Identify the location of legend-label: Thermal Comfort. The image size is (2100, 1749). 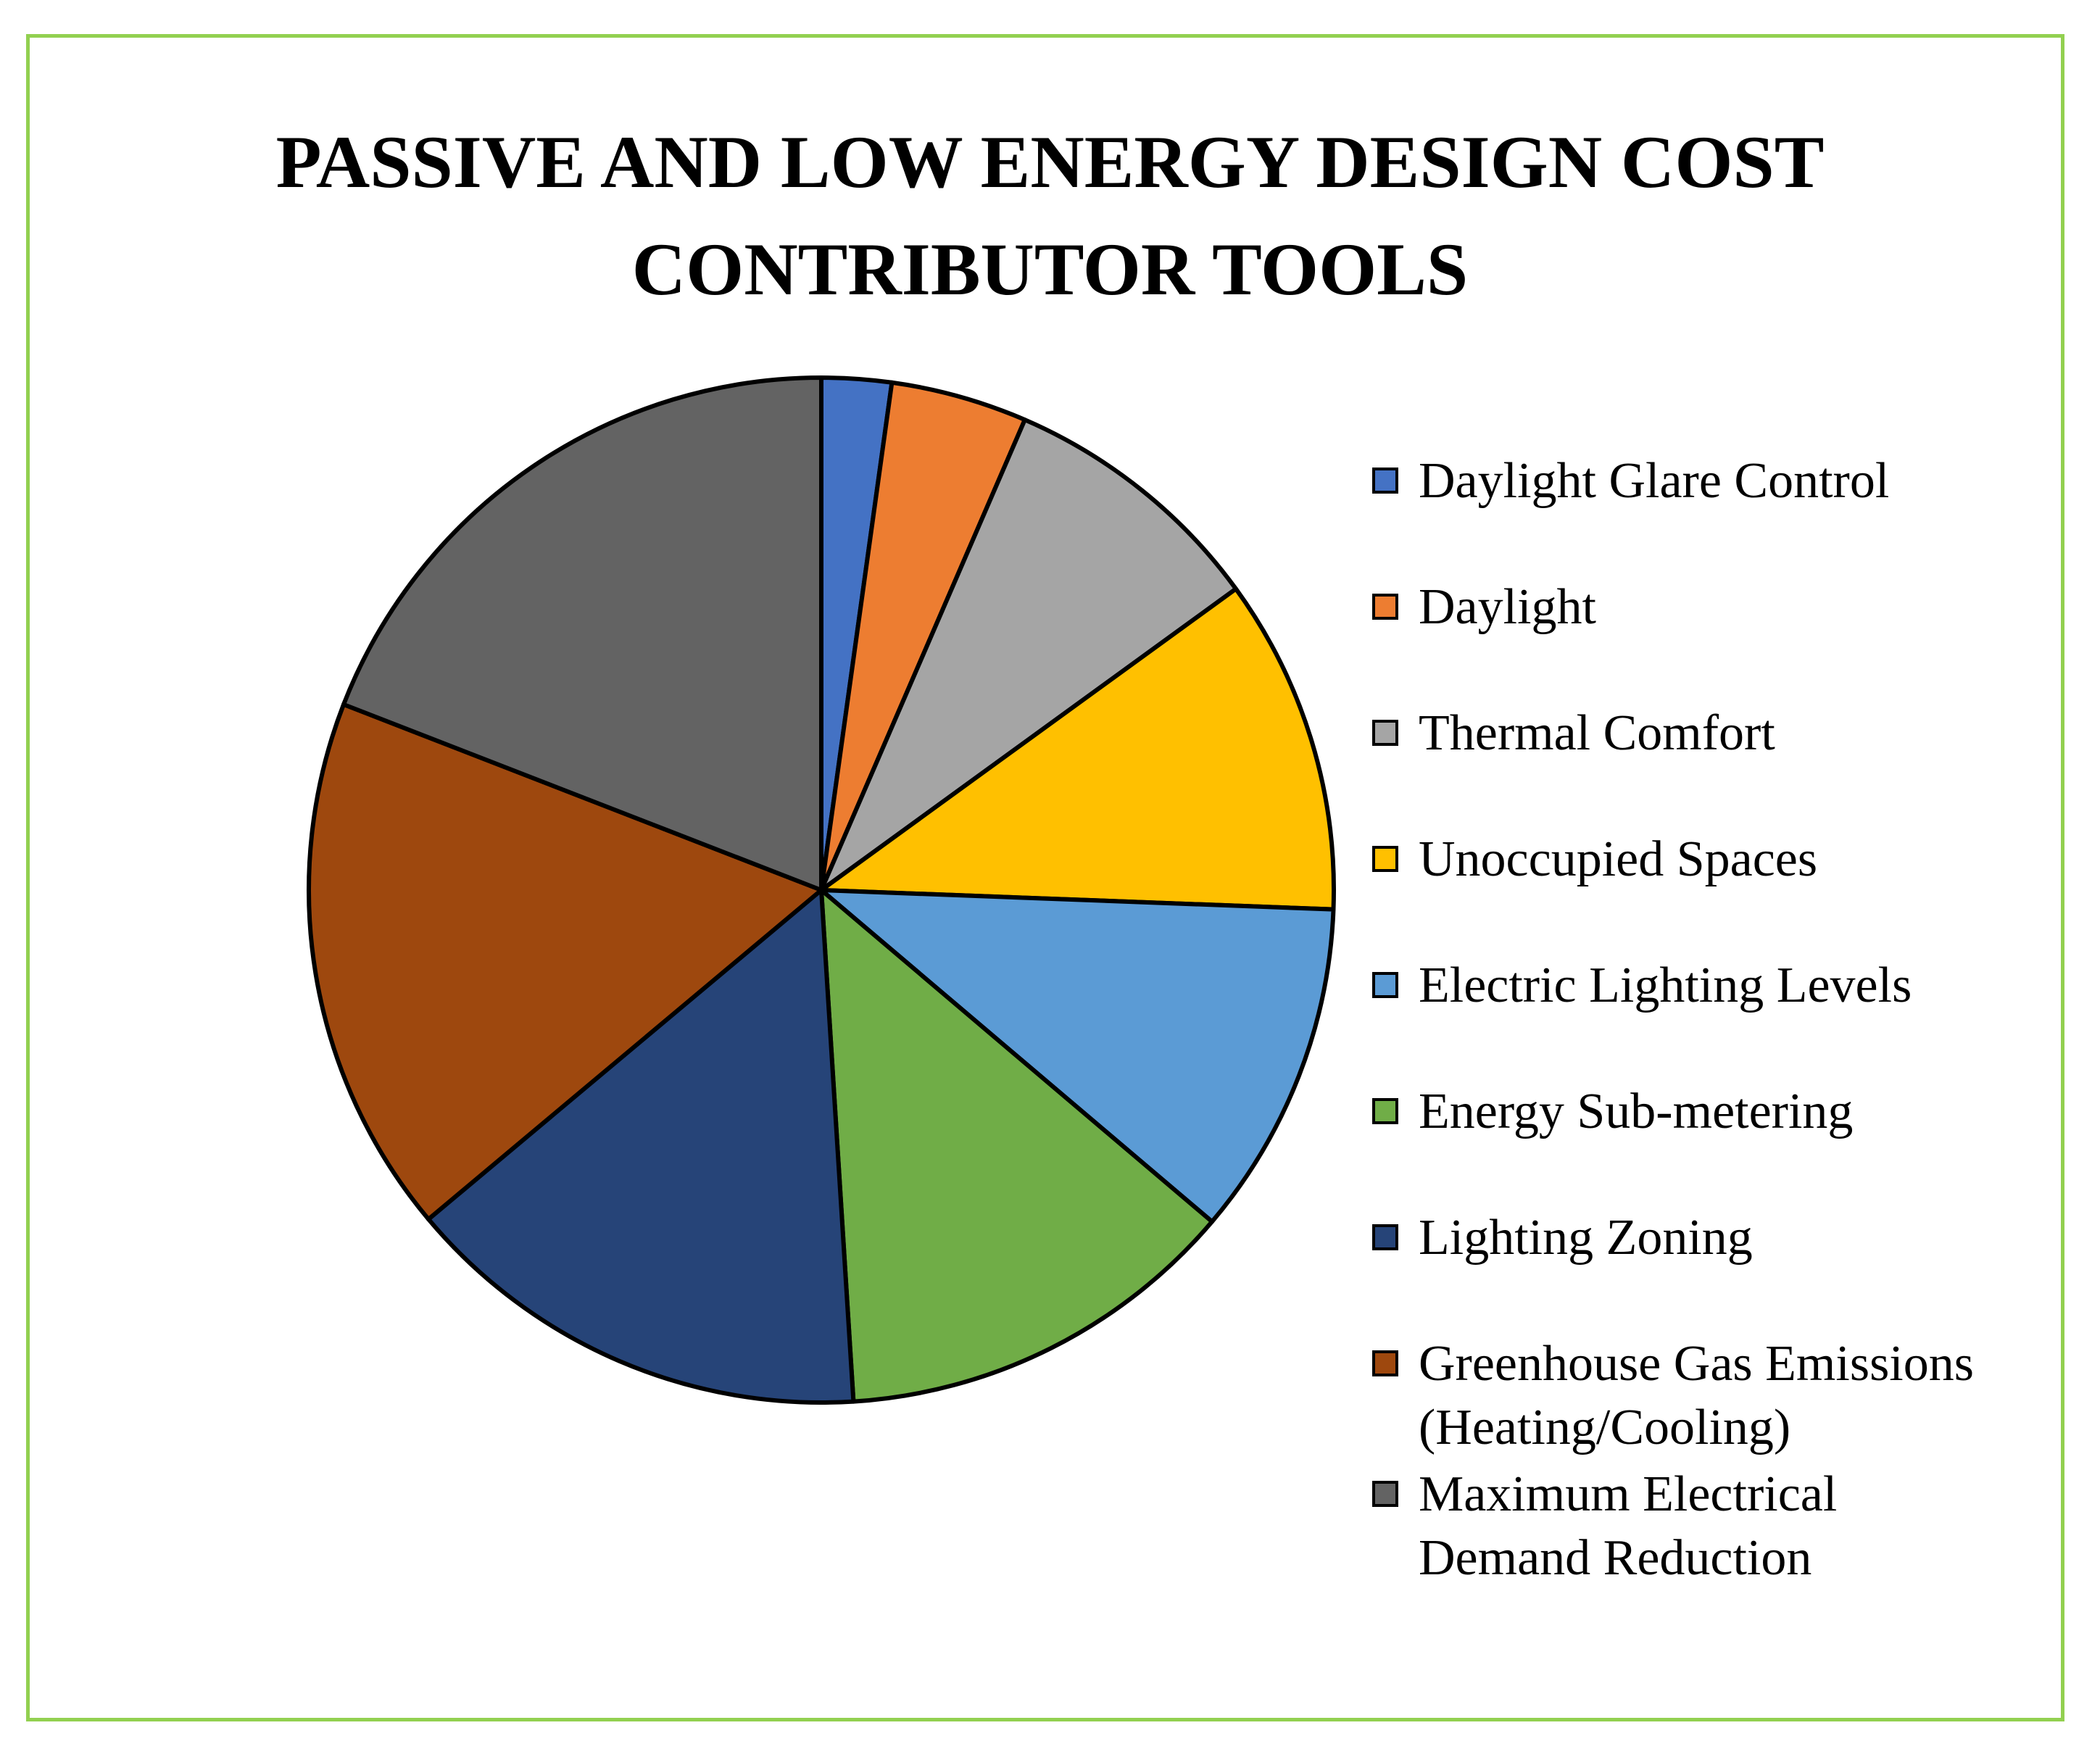
(1597, 733).